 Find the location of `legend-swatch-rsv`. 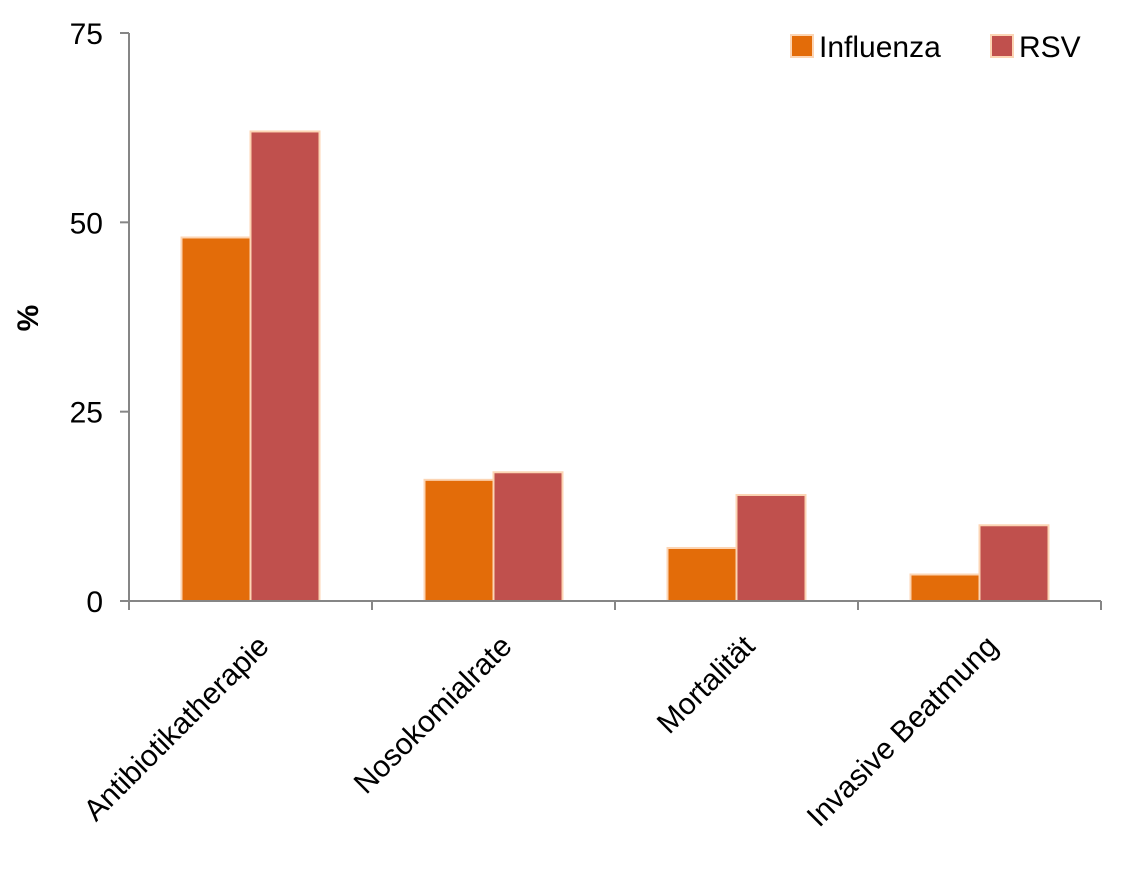

legend-swatch-rsv is located at coordinates (1002, 46).